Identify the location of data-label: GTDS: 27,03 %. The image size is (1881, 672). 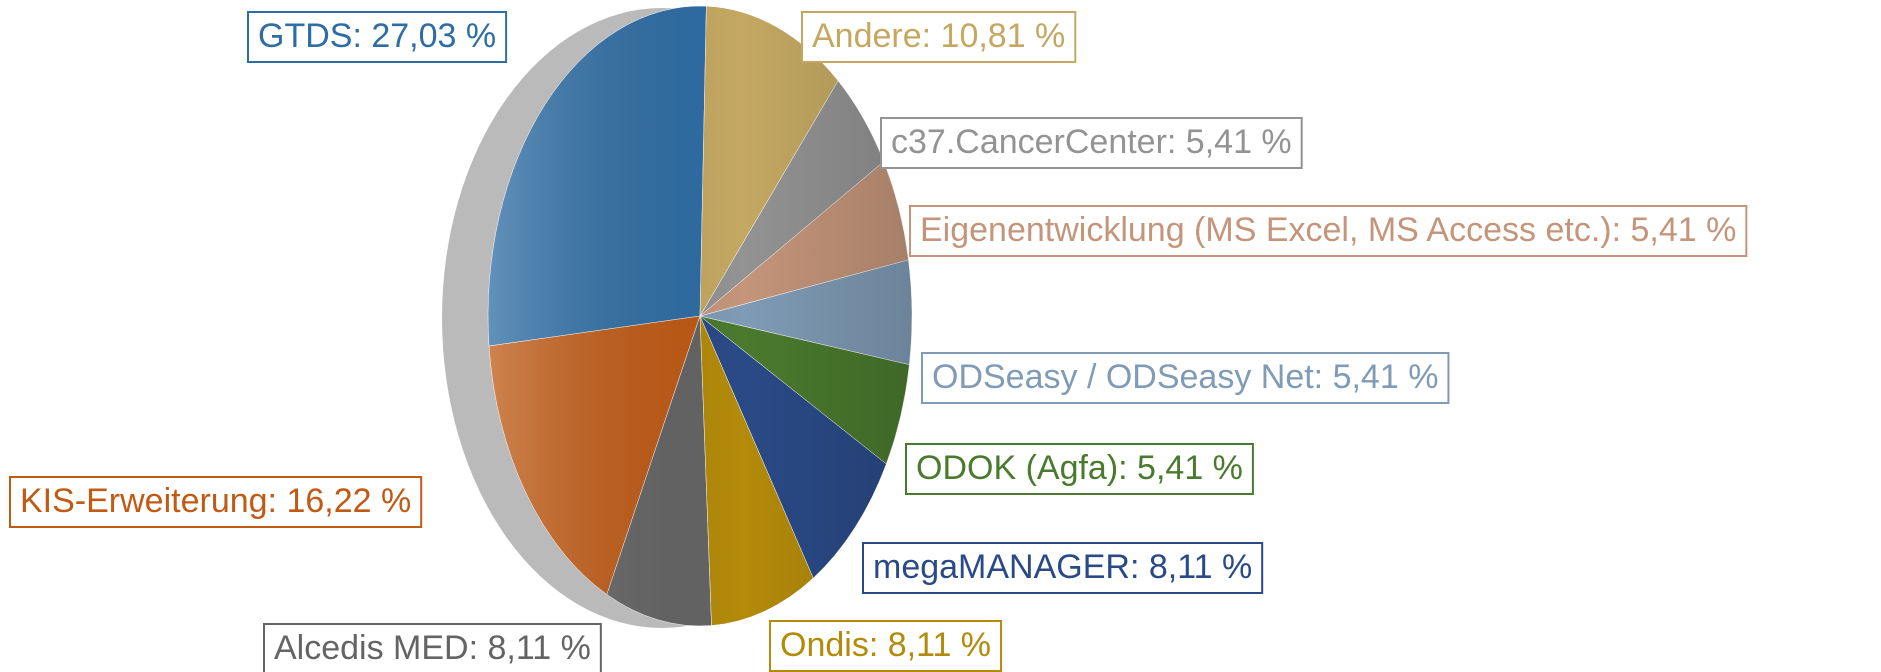
(377, 36).